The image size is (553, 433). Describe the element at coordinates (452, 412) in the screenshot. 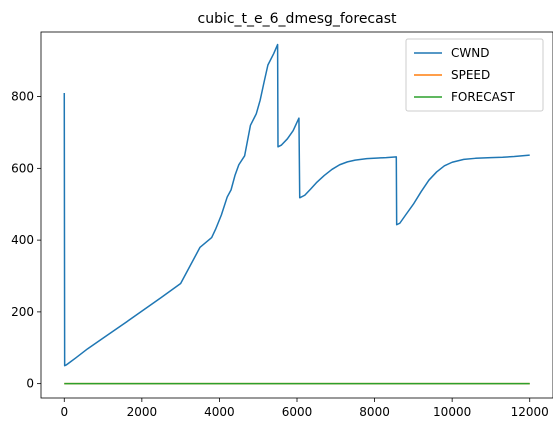

I see `x-tick-label: 10000` at that location.